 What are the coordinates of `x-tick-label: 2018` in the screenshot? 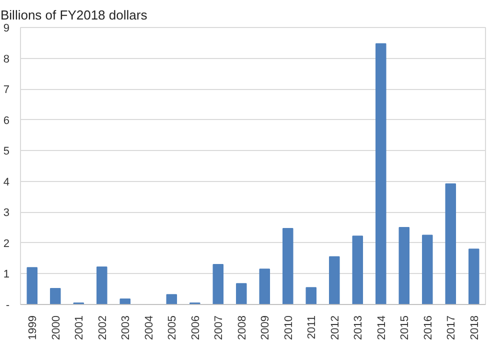 It's located at (474, 327).